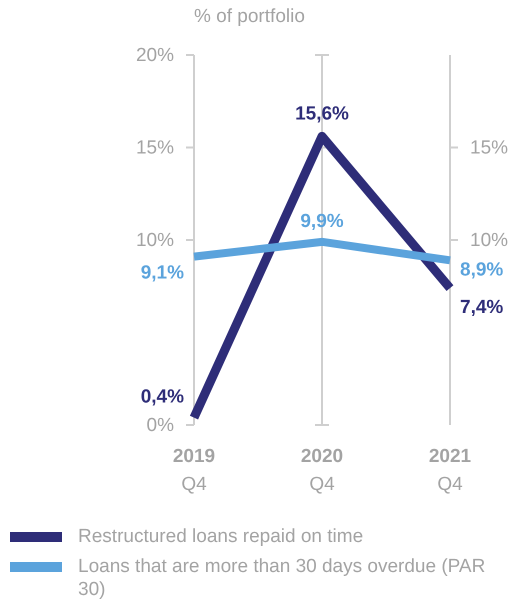 The width and height of the screenshot is (521, 599). Describe the element at coordinates (322, 221) in the screenshot. I see `data-label: 9,9%` at that location.